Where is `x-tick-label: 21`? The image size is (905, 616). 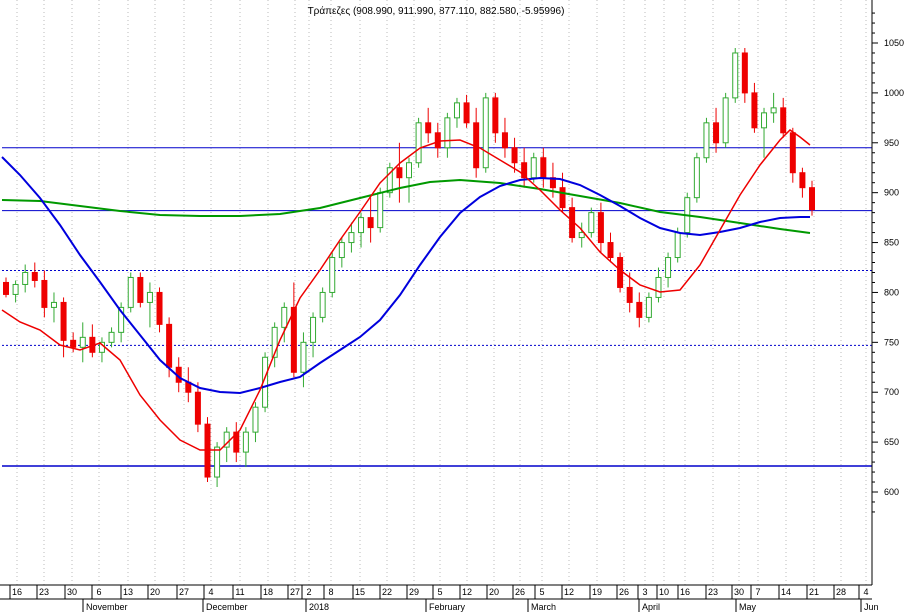
x-tick-label: 21 is located at coordinates (814, 592).